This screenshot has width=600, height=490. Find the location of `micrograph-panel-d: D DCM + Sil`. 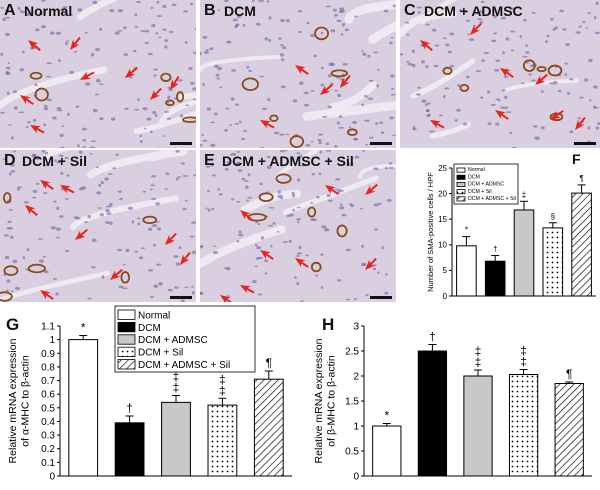

micrograph-panel-d: D DCM + Sil is located at coordinates (98, 226).